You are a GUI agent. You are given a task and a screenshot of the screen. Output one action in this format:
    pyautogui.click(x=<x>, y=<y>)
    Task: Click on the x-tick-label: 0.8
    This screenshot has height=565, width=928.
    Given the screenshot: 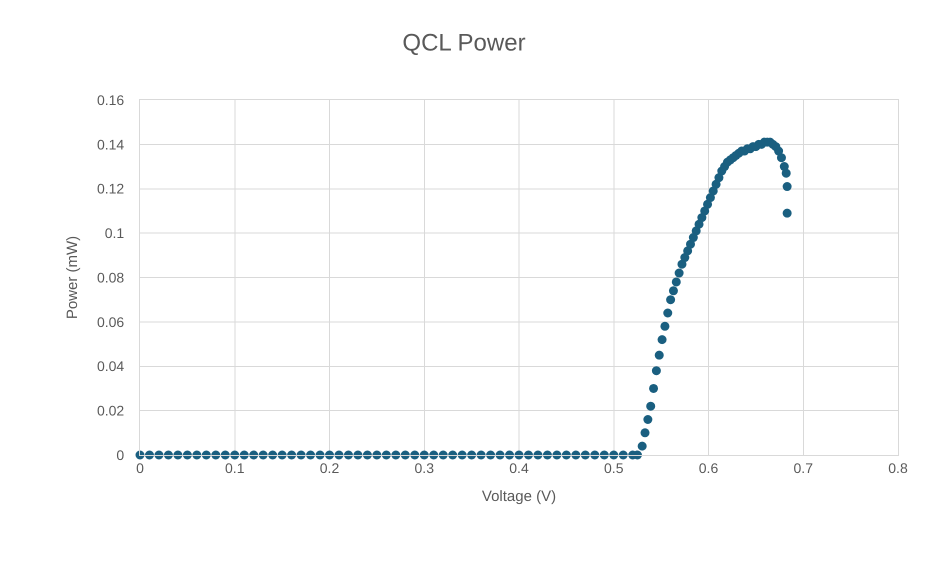 What is the action you would take?
    pyautogui.click(x=898, y=468)
    